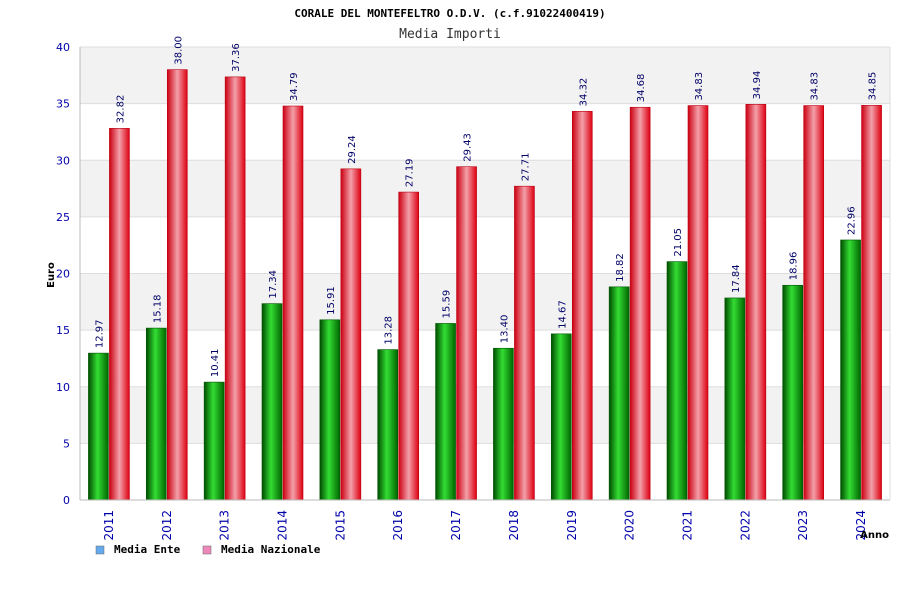  I want to click on x-tick-label: 2016, so click(398, 525).